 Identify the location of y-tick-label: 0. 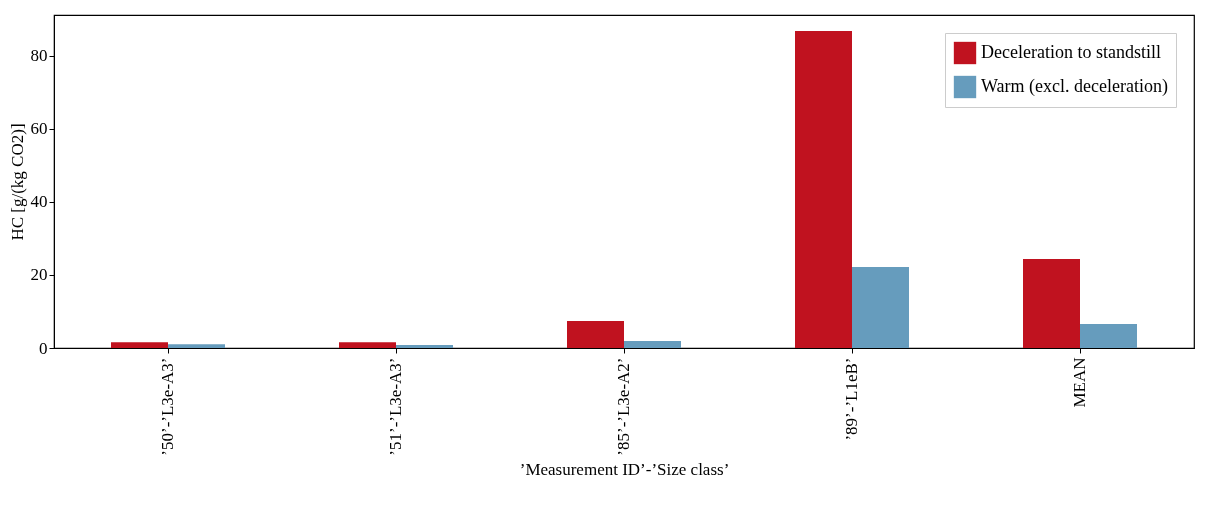
(43, 348).